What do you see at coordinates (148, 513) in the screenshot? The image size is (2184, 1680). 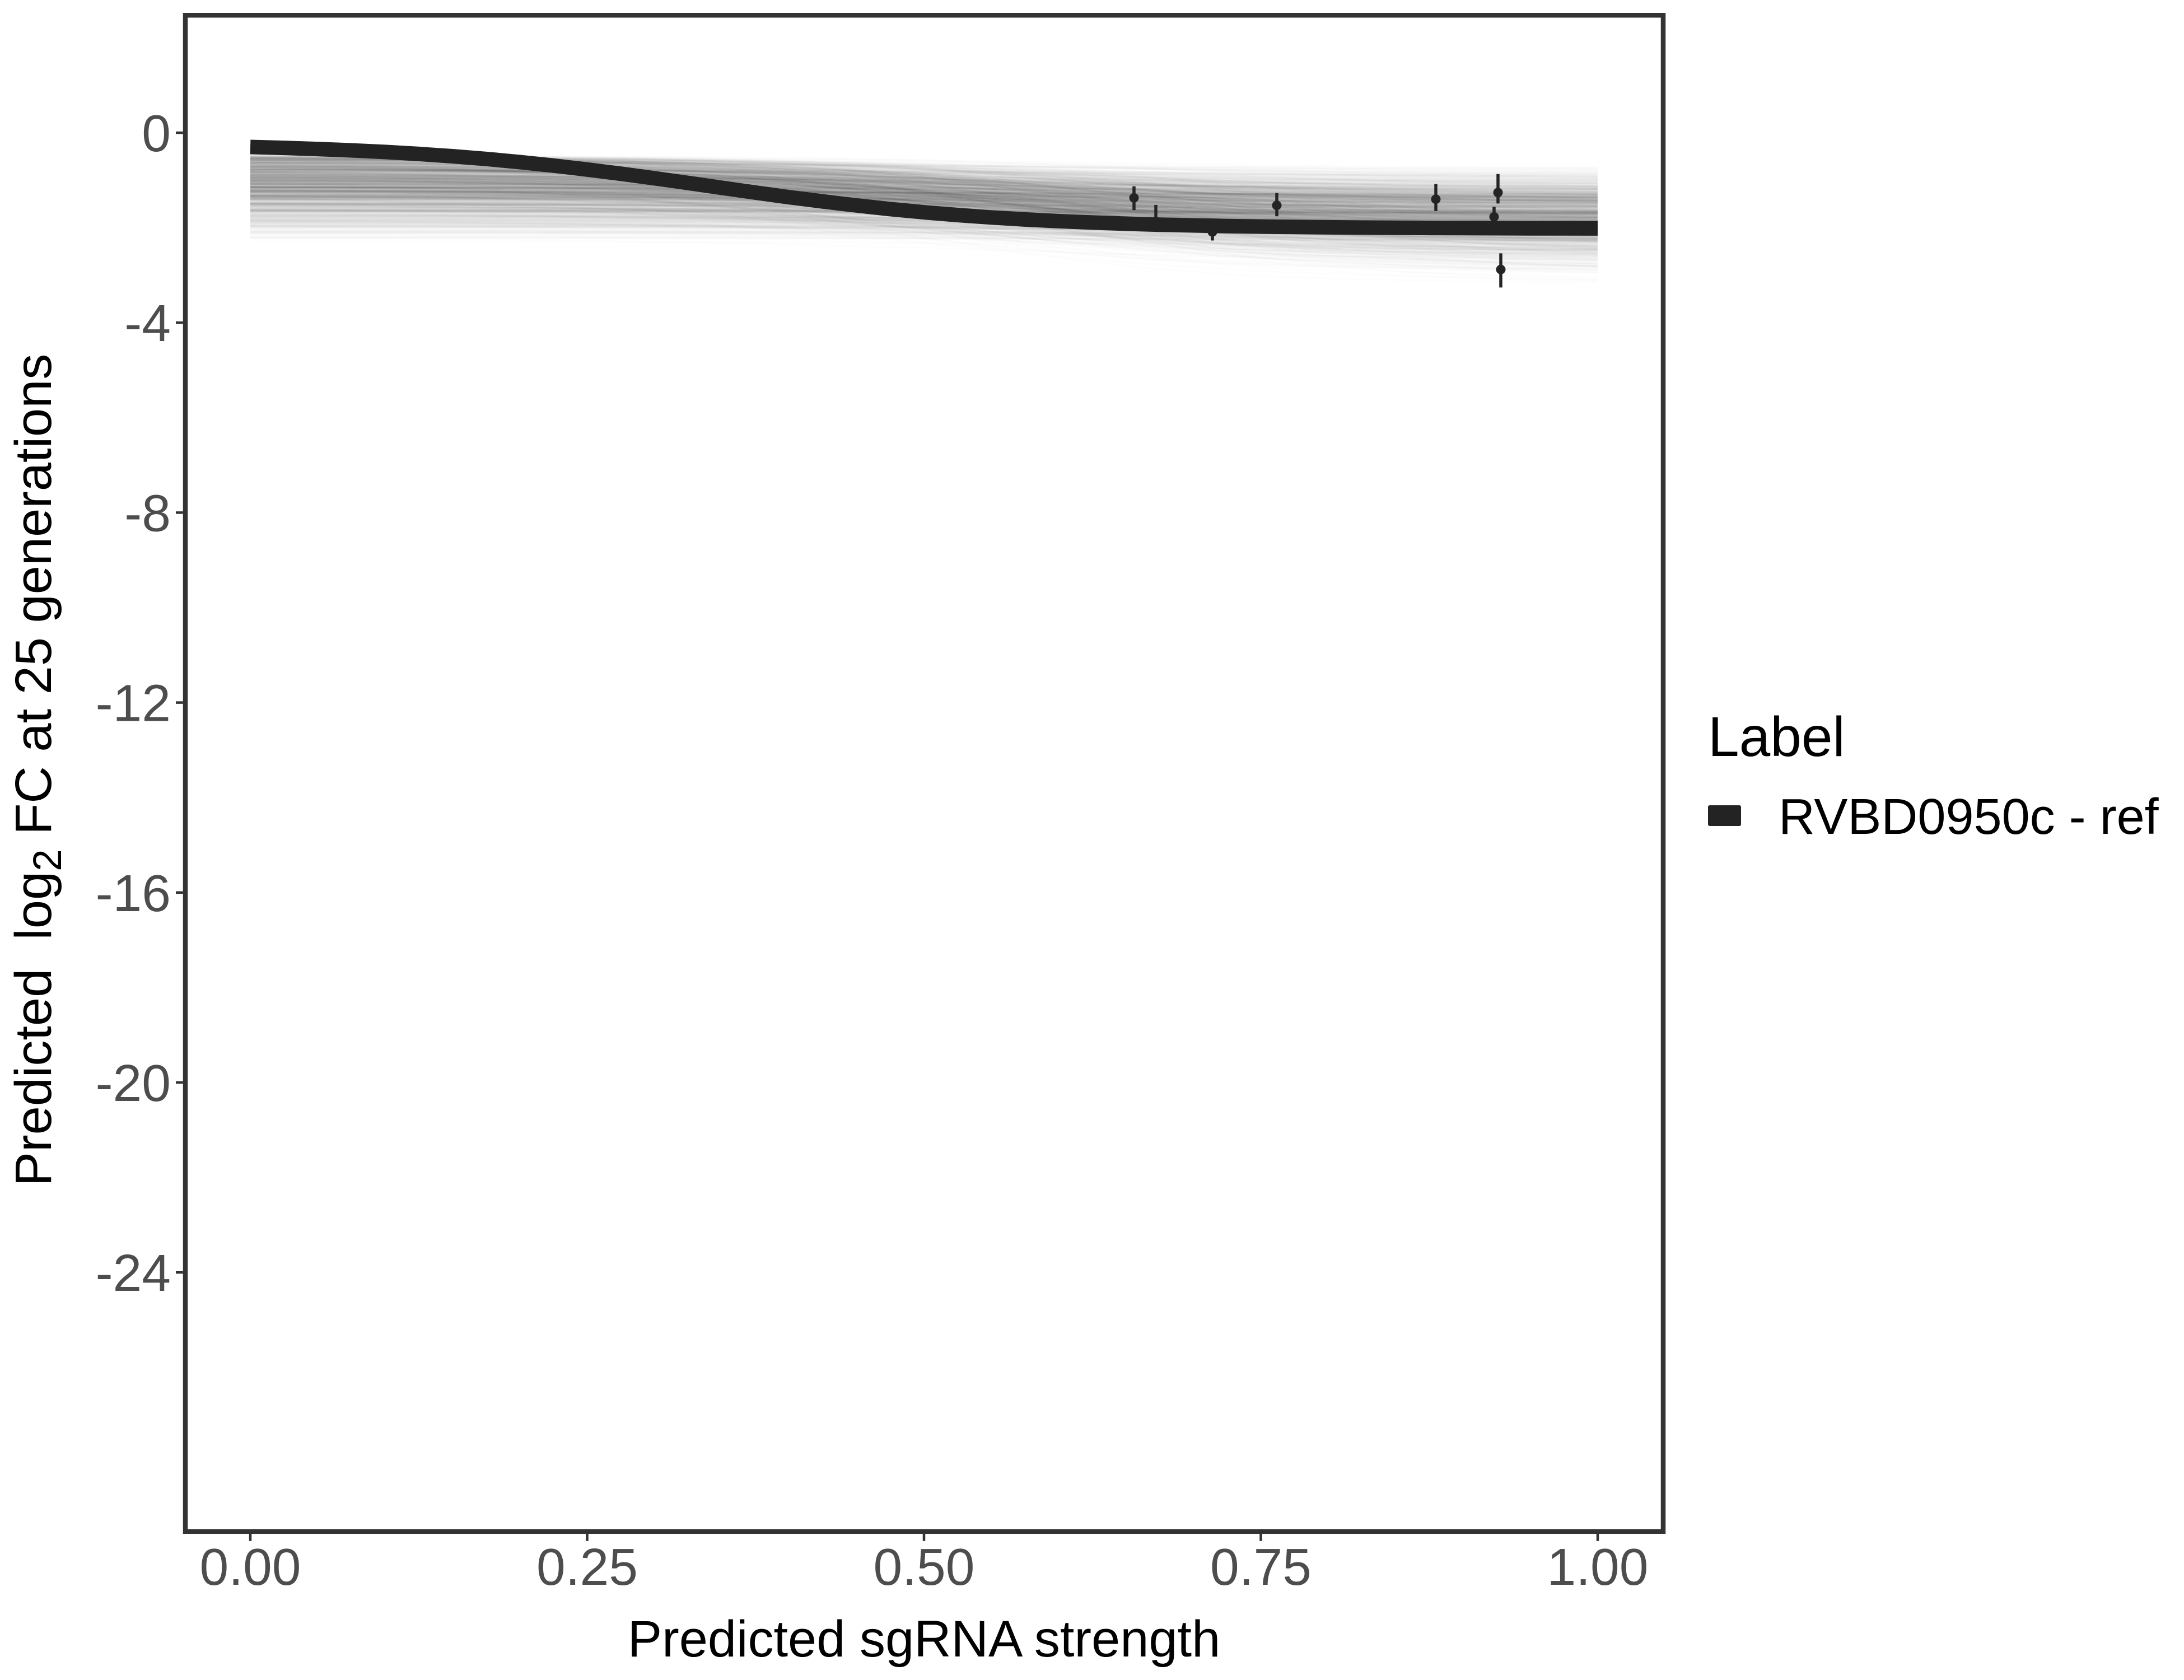 I see `svg-text: -8` at bounding box center [148, 513].